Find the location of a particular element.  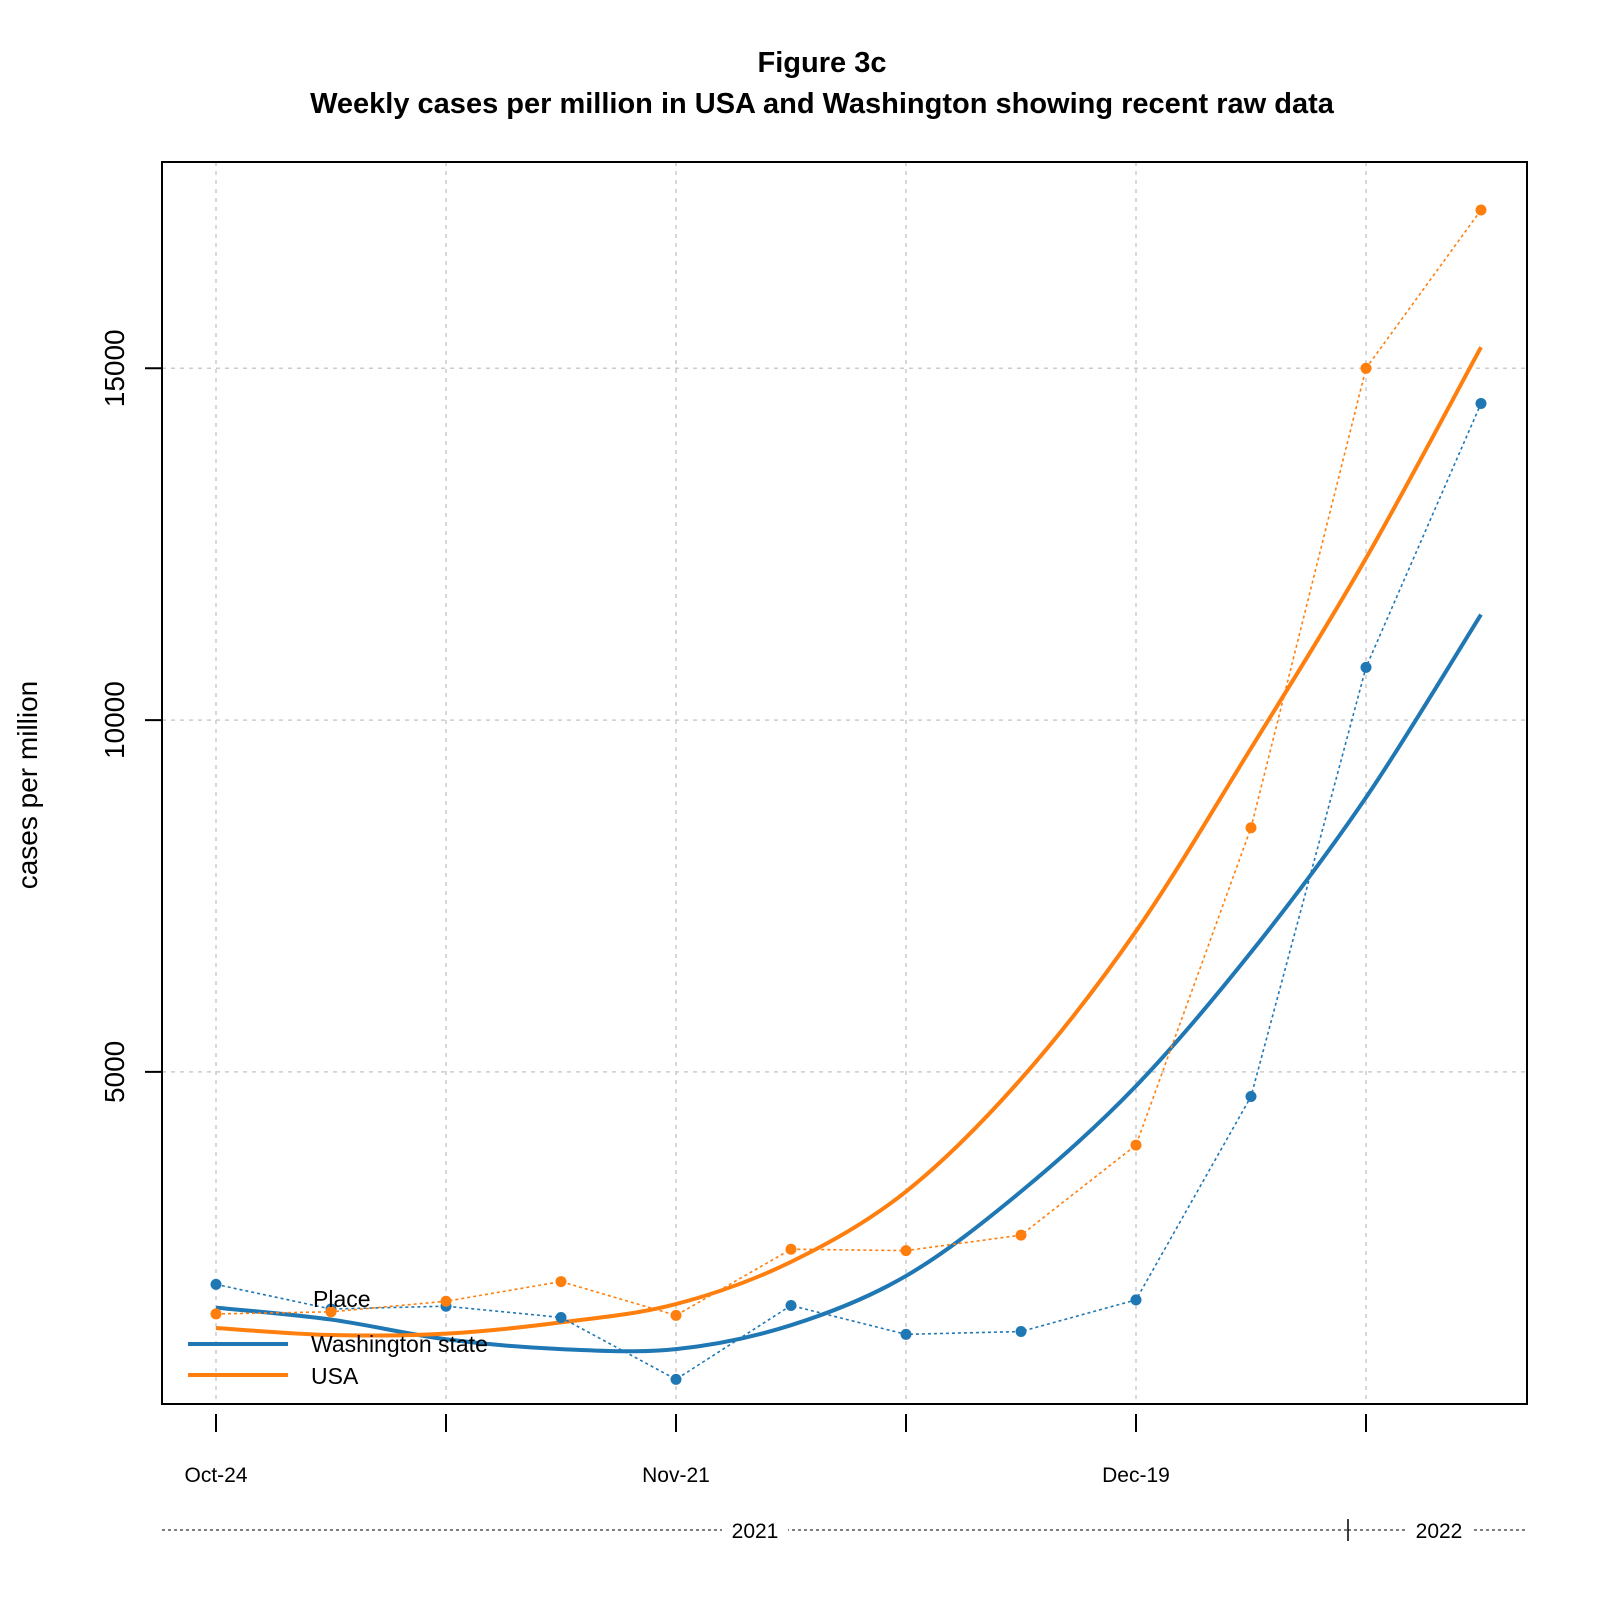

legend-title: Place is located at coordinates (342, 1299).